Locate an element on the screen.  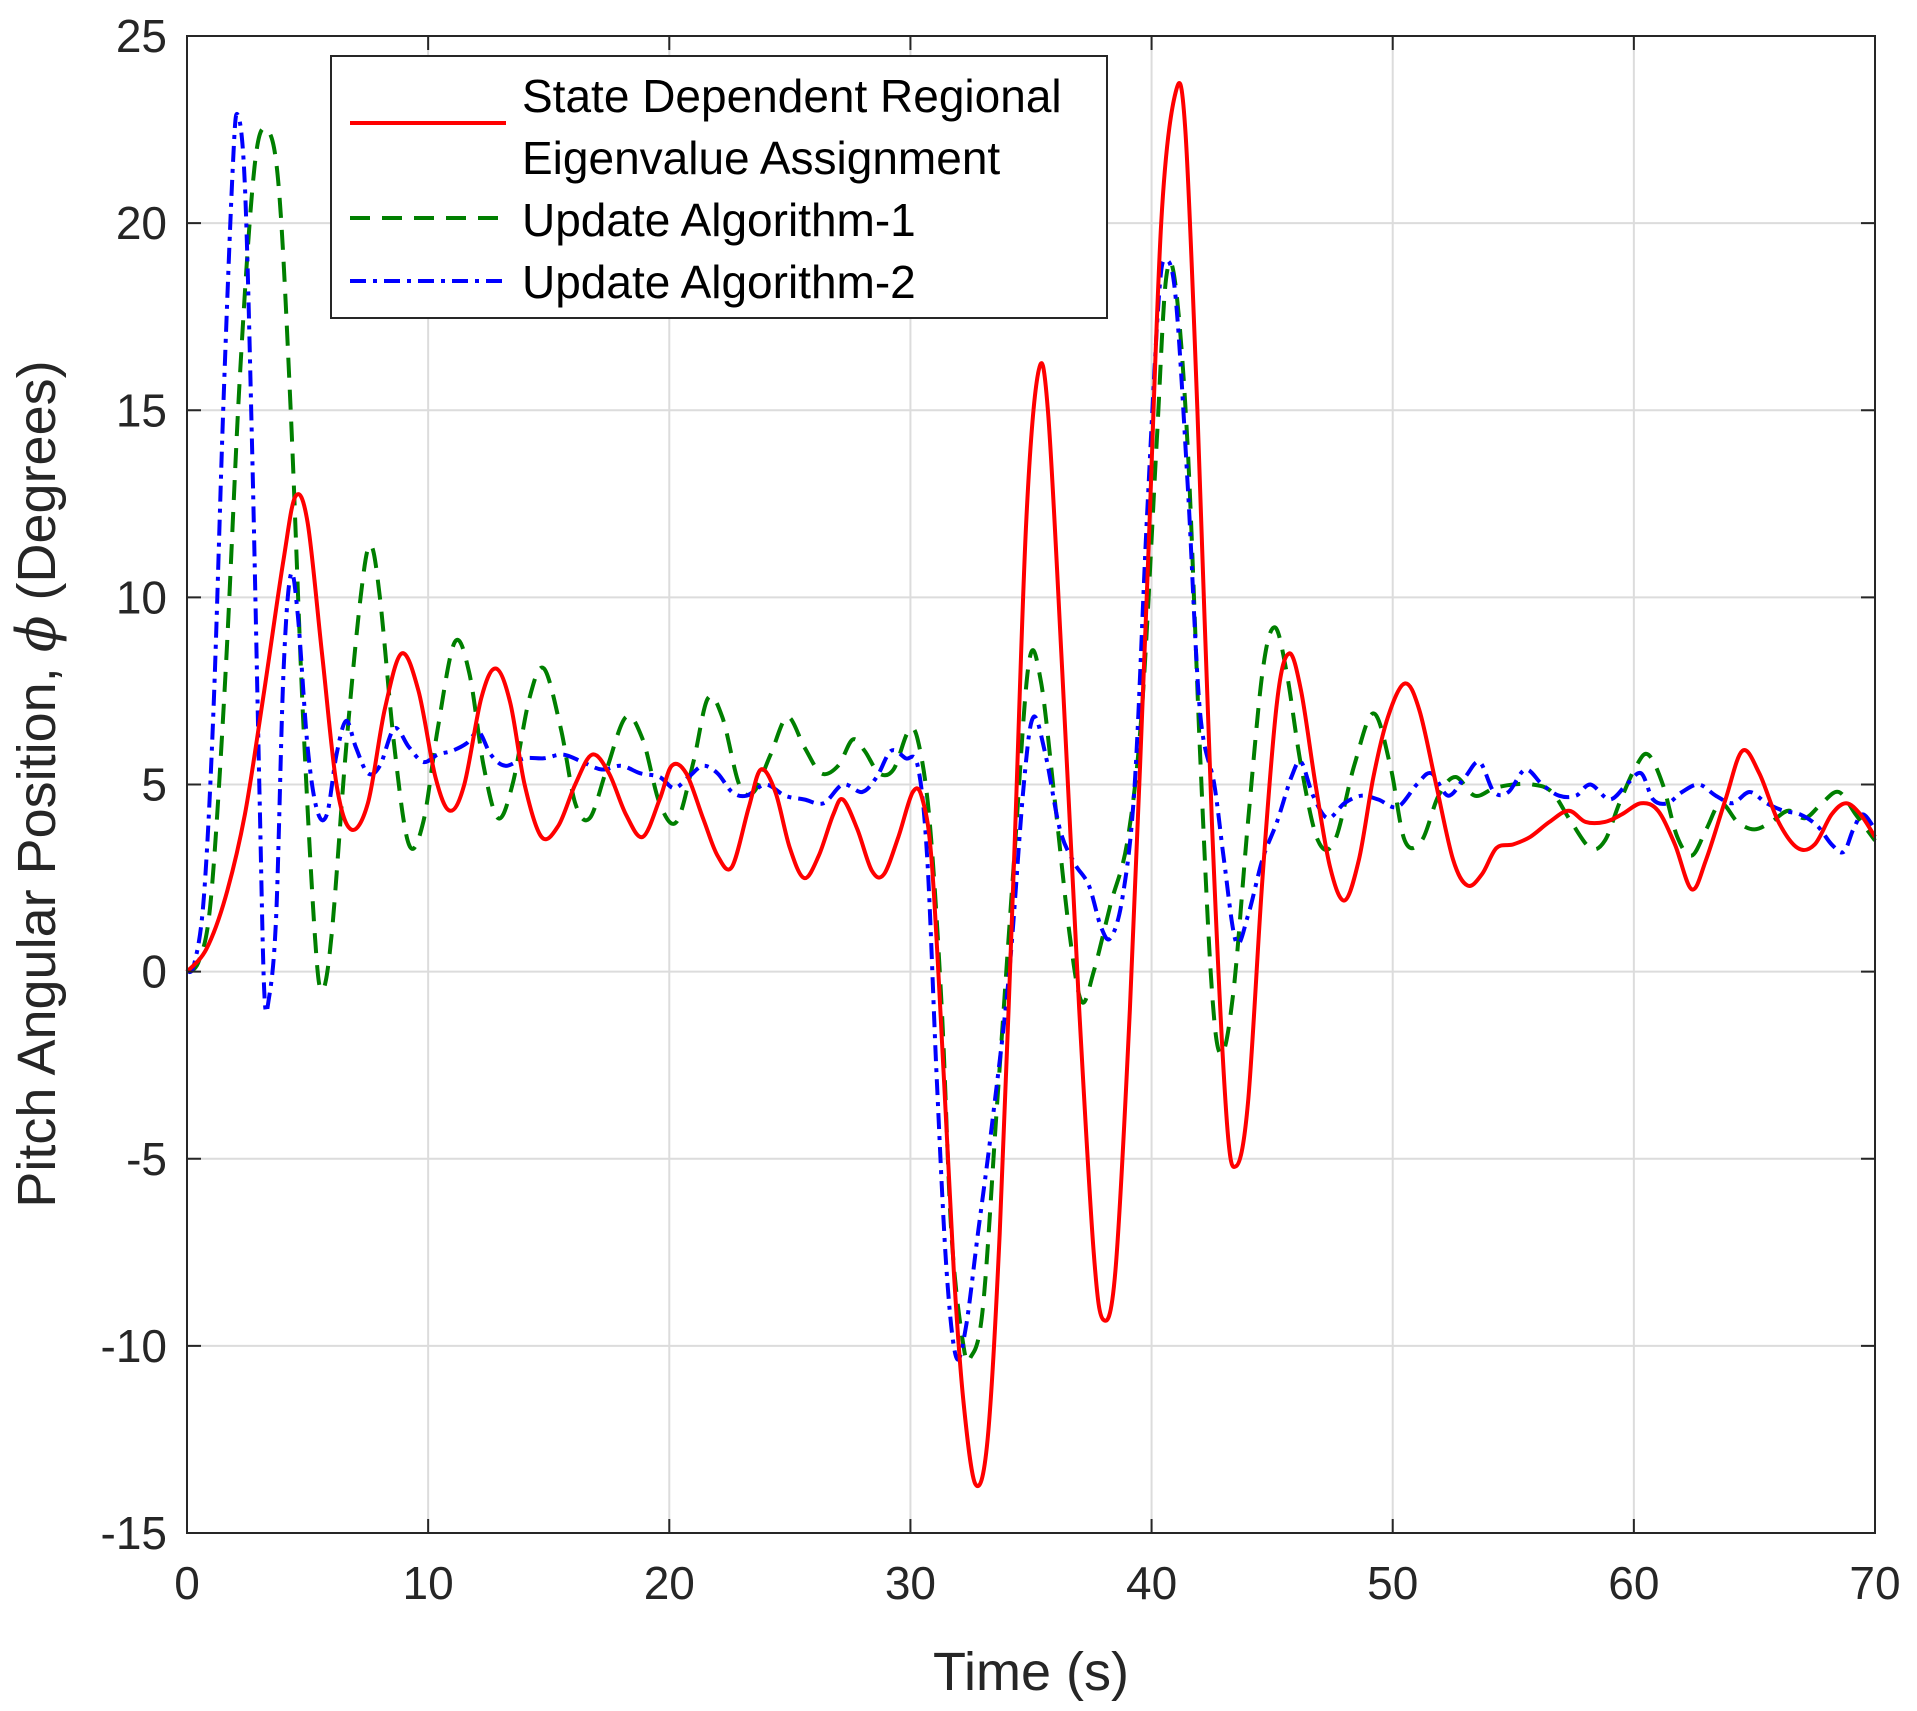
legend-box is located at coordinates (719, 187).